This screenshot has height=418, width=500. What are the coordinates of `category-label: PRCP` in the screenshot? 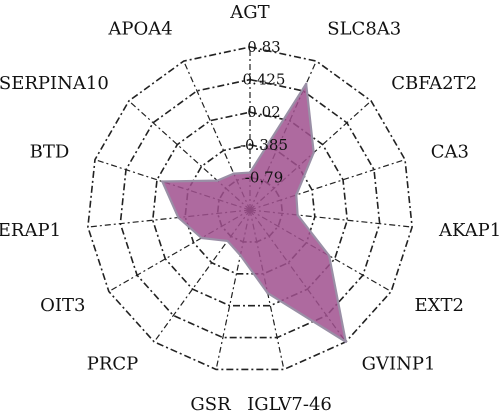 It's located at (113, 364).